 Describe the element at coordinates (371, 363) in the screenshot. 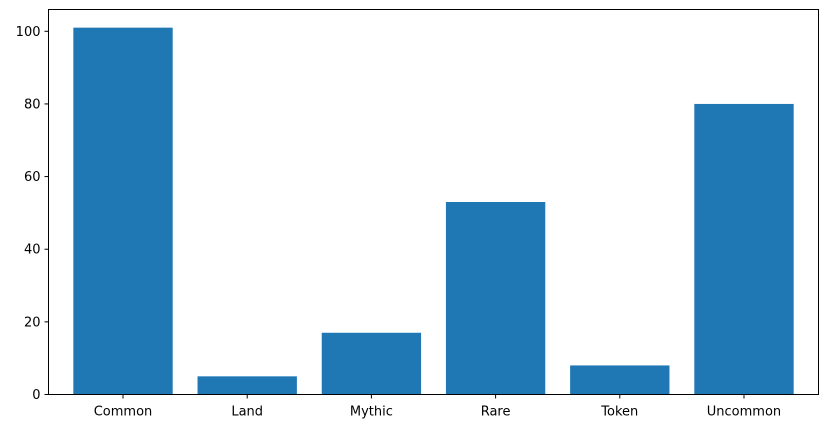

I see `bar-mythic` at that location.